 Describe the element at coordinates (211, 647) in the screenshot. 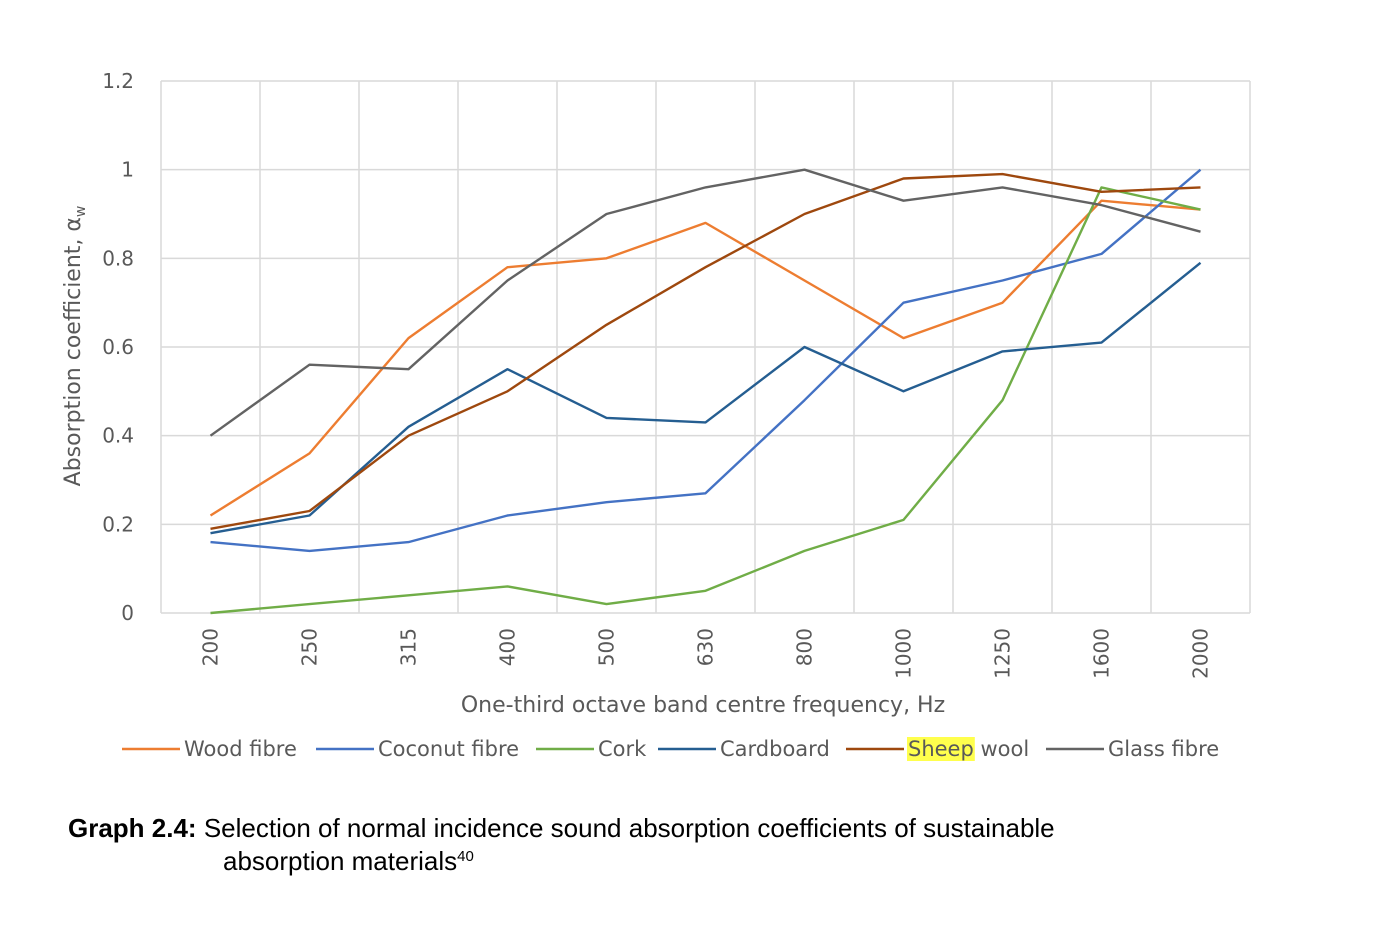

I see `x-tick-label: 200` at that location.